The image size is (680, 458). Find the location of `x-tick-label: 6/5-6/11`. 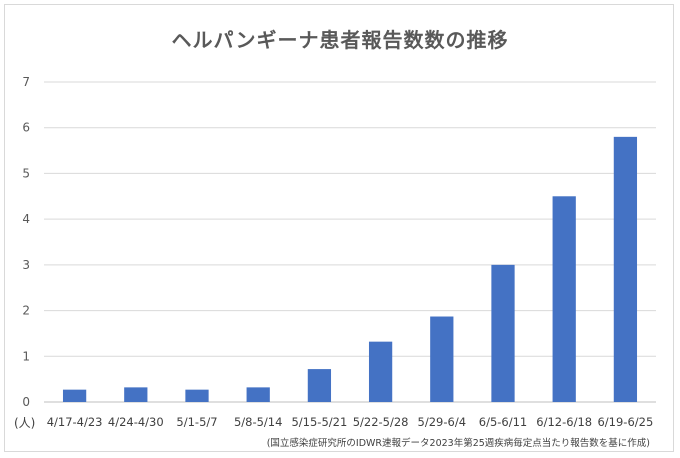

x-tick-label: 6/5-6/11 is located at coordinates (503, 422).